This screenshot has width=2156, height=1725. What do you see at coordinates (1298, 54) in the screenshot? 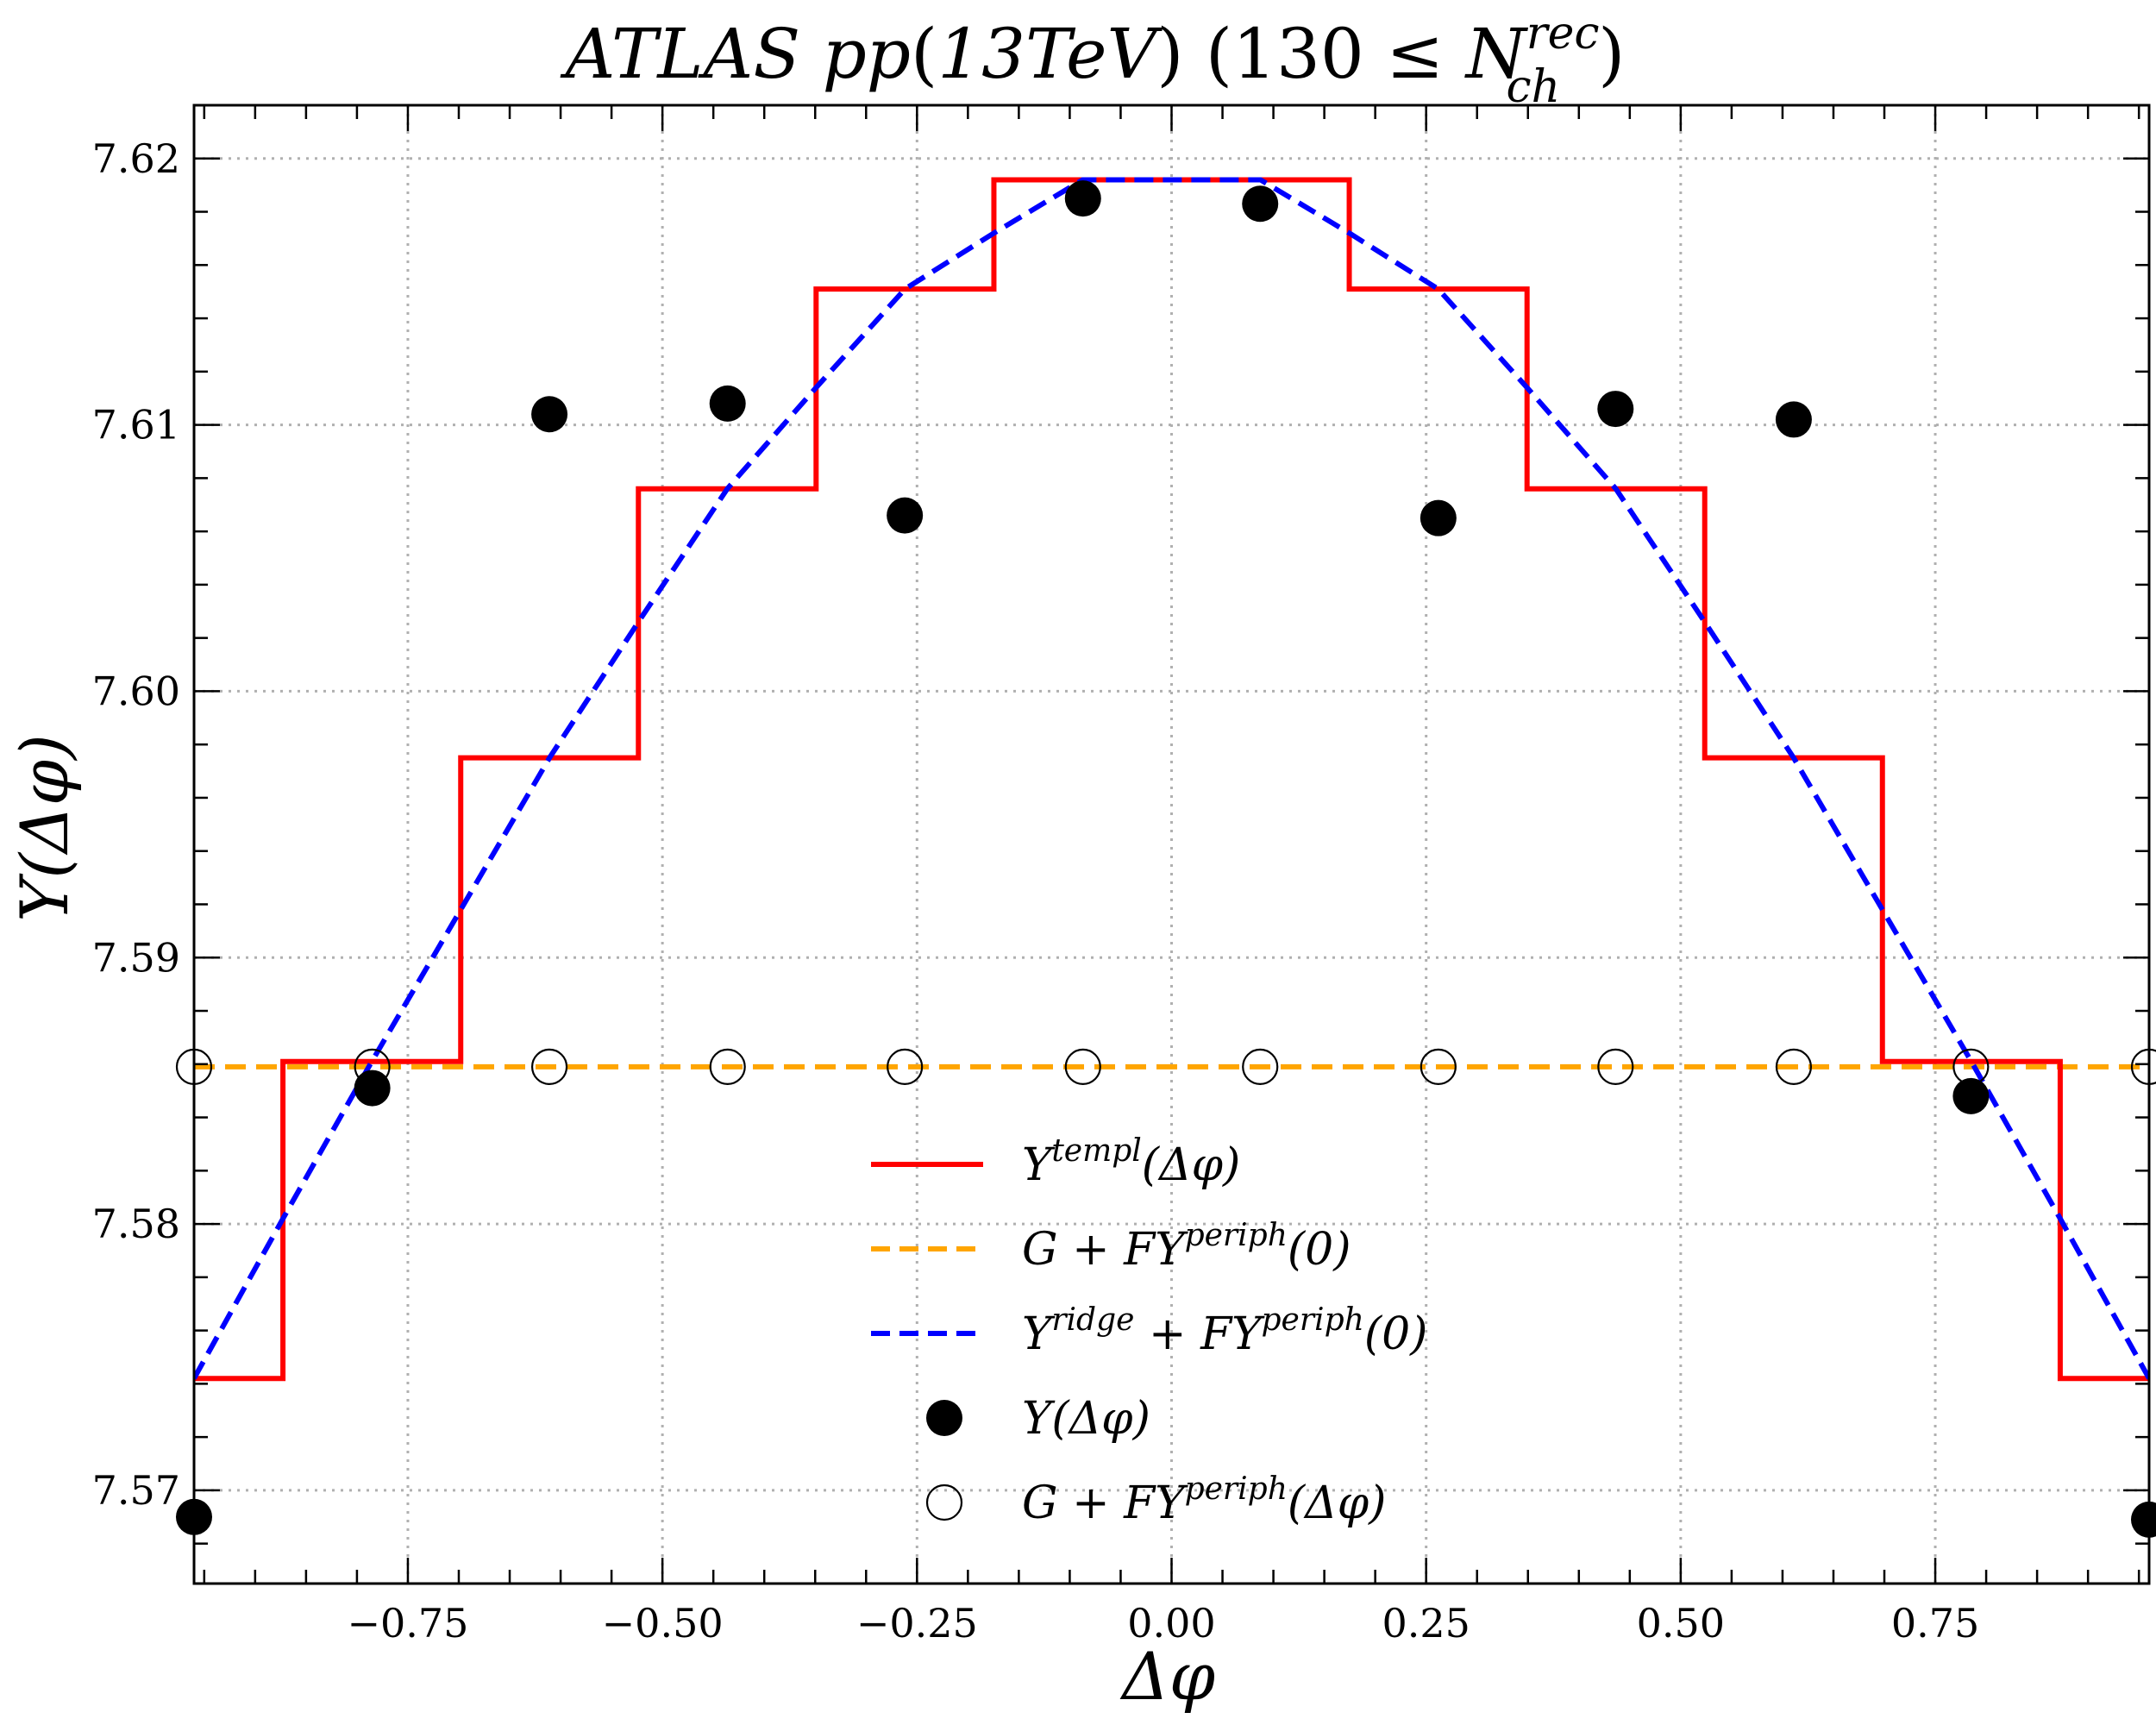
I see `title-cut: 130` at bounding box center [1298, 54].